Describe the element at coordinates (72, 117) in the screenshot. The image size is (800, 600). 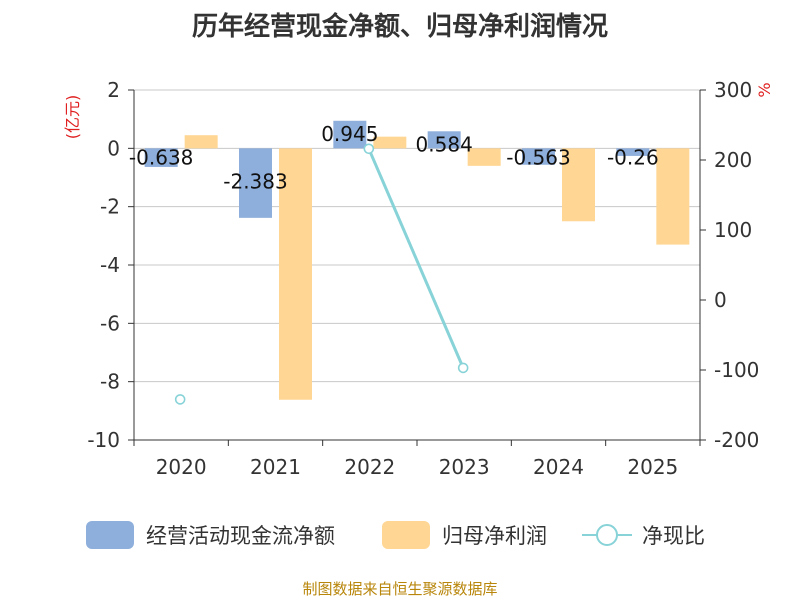
I see `y-left-axis-label: (亿元)` at that location.